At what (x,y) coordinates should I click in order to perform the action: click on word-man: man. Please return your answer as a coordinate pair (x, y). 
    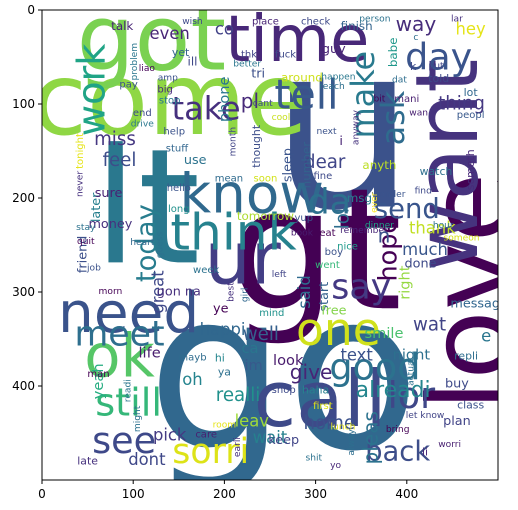
    Looking at the image, I should click on (98, 374).